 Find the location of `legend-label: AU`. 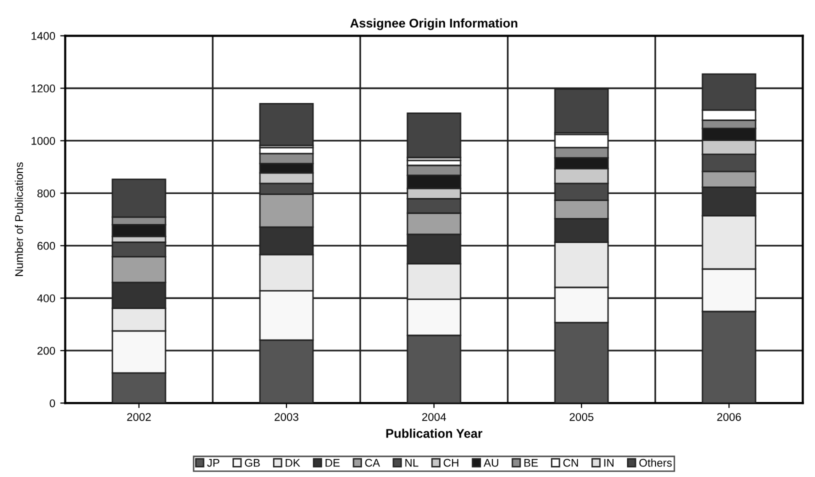

legend-label: AU is located at coordinates (491, 463).